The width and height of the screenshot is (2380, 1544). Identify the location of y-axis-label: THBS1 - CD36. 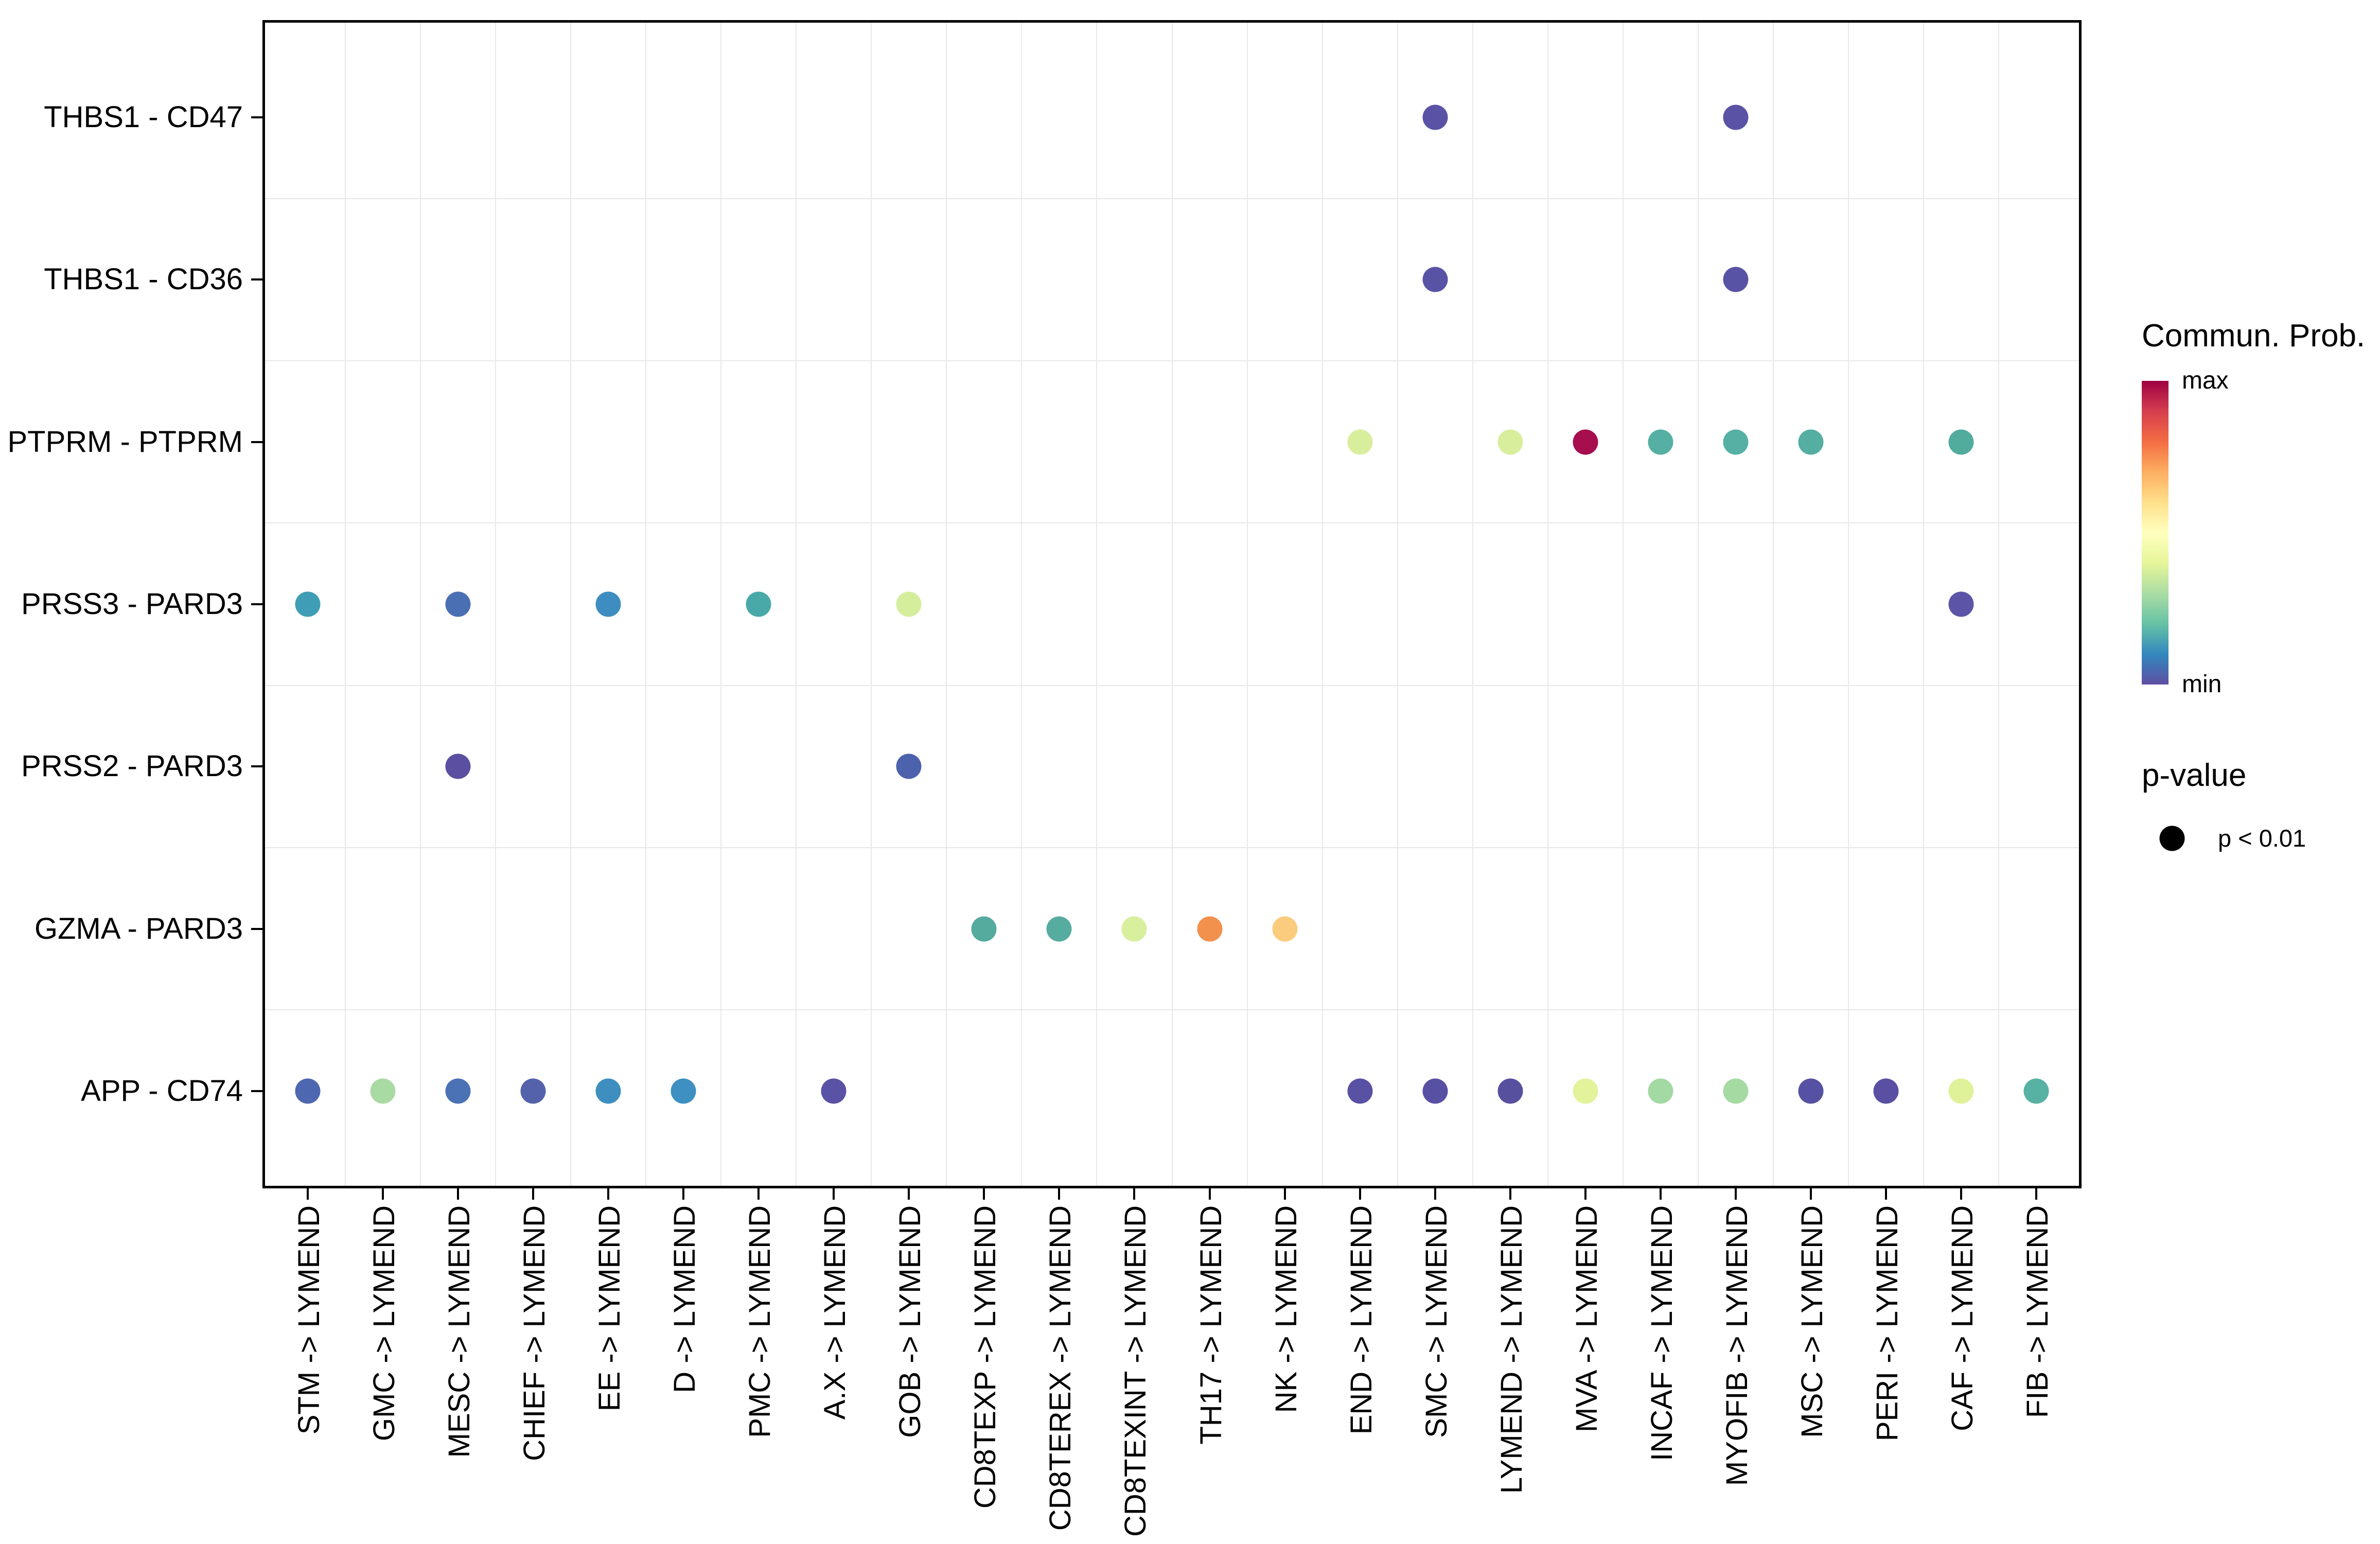
(143, 279).